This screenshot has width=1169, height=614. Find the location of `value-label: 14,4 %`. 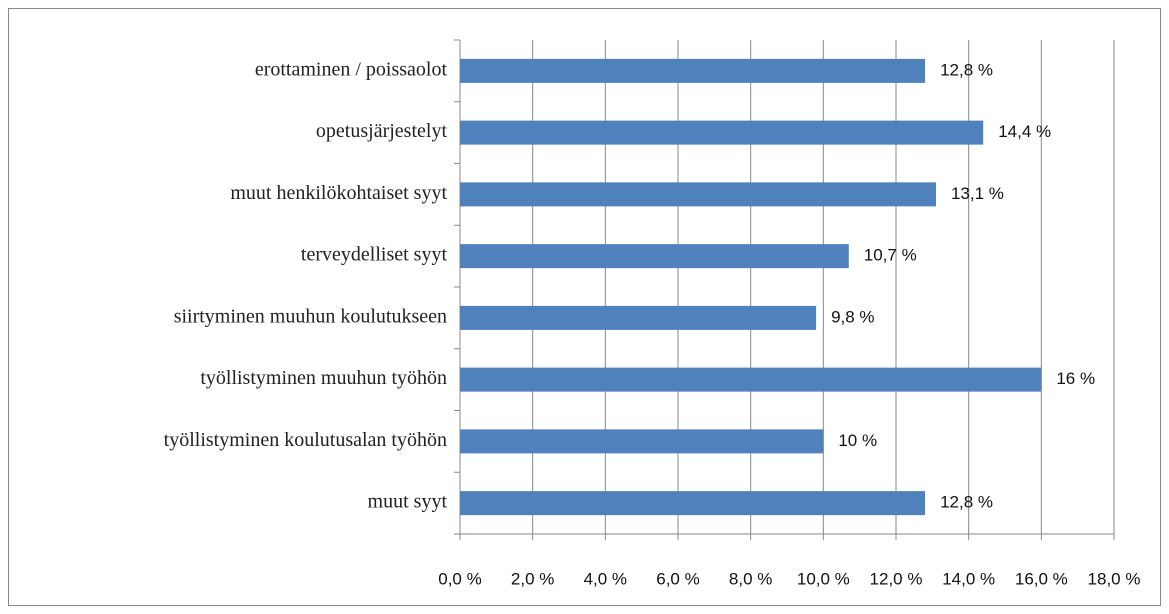

value-label: 14,4 % is located at coordinates (1024, 131).